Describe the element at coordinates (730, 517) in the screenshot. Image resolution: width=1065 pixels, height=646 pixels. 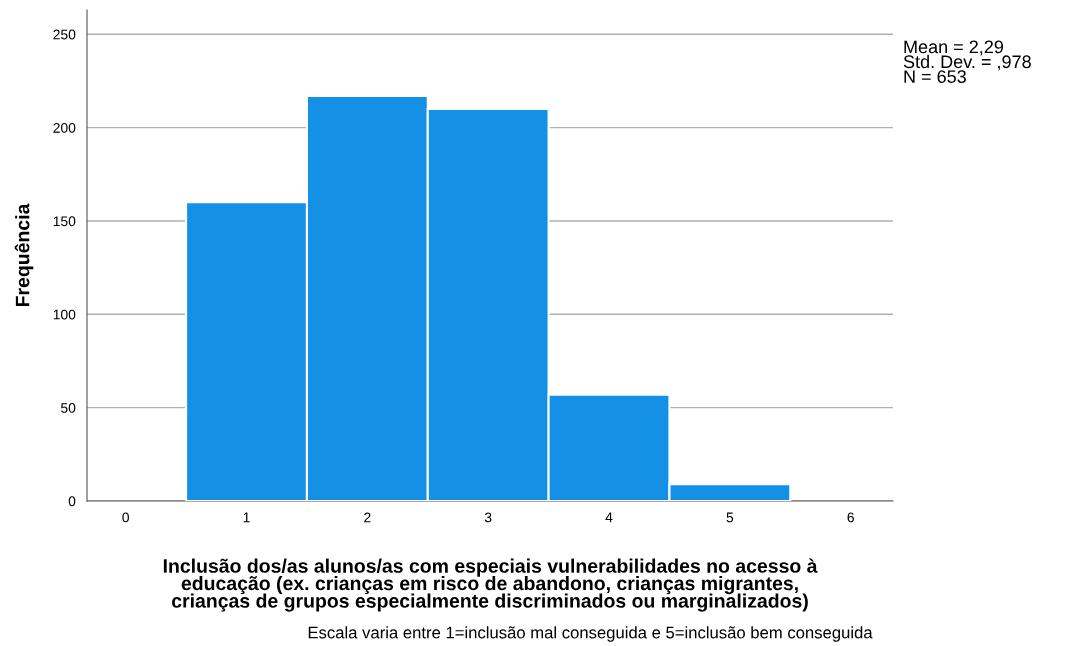
I see `x-tick-label: 5` at that location.